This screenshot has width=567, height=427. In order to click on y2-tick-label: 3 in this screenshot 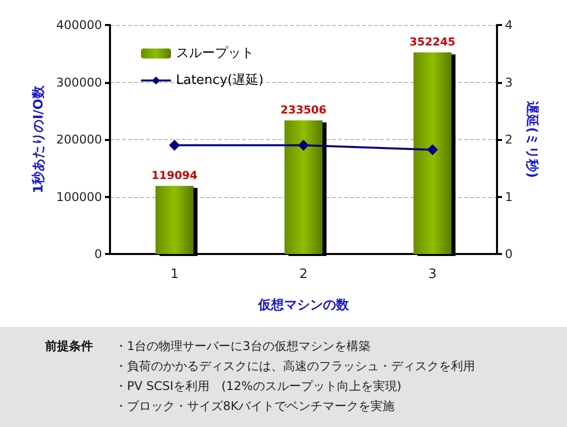, I will do `click(509, 82)`.